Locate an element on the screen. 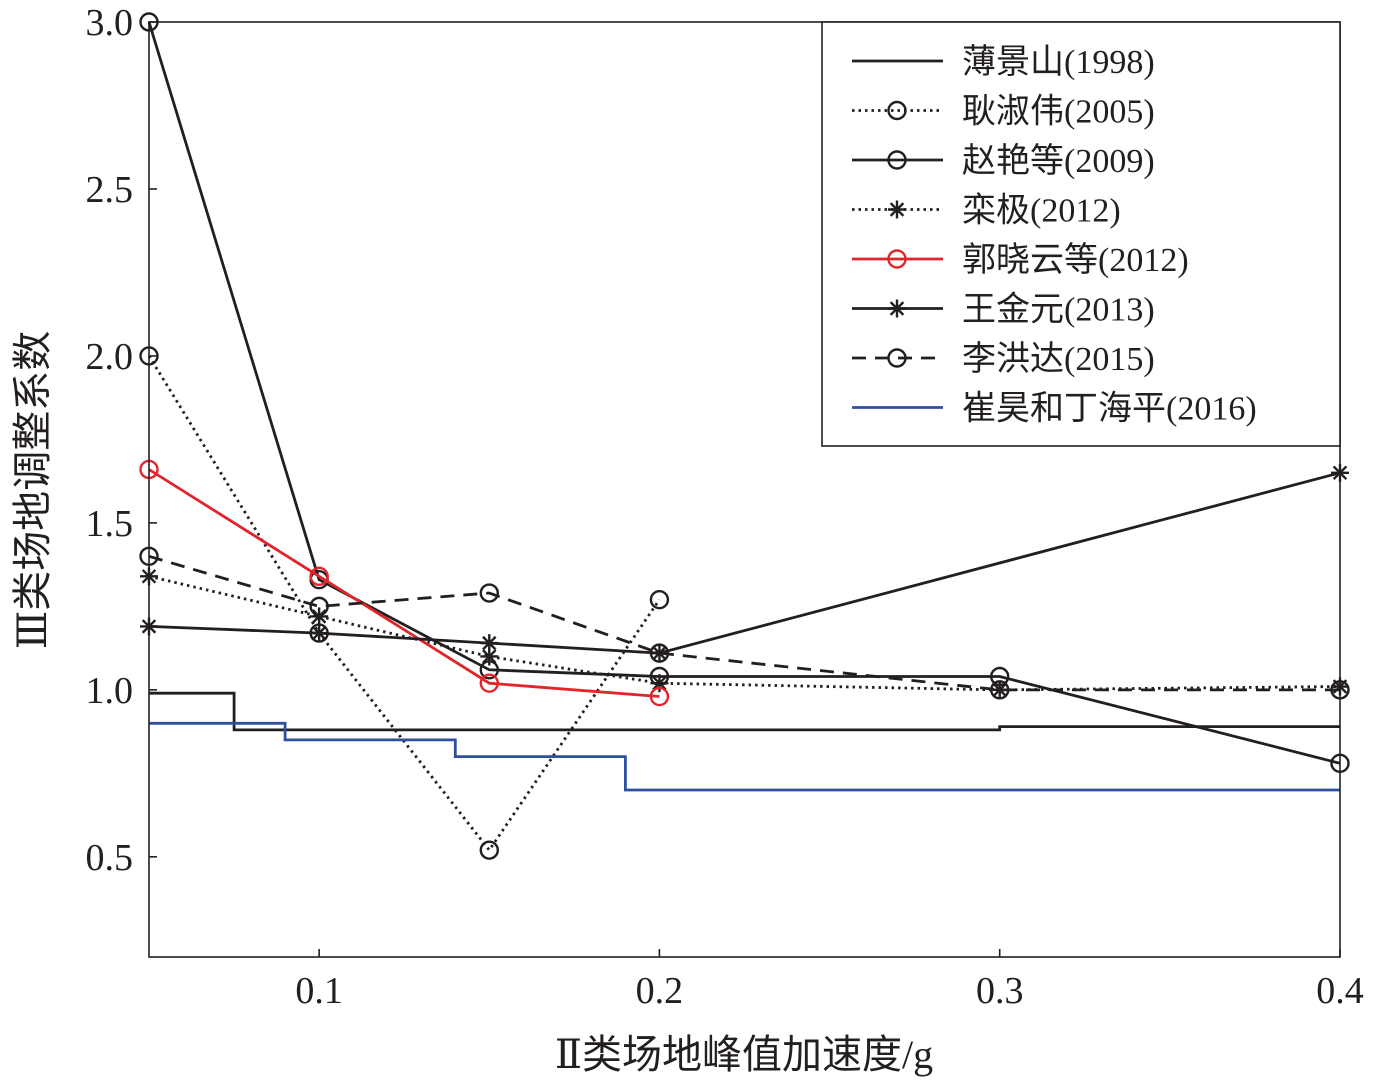  legend-label: 李洪达(2015) is located at coordinates (1058, 359).